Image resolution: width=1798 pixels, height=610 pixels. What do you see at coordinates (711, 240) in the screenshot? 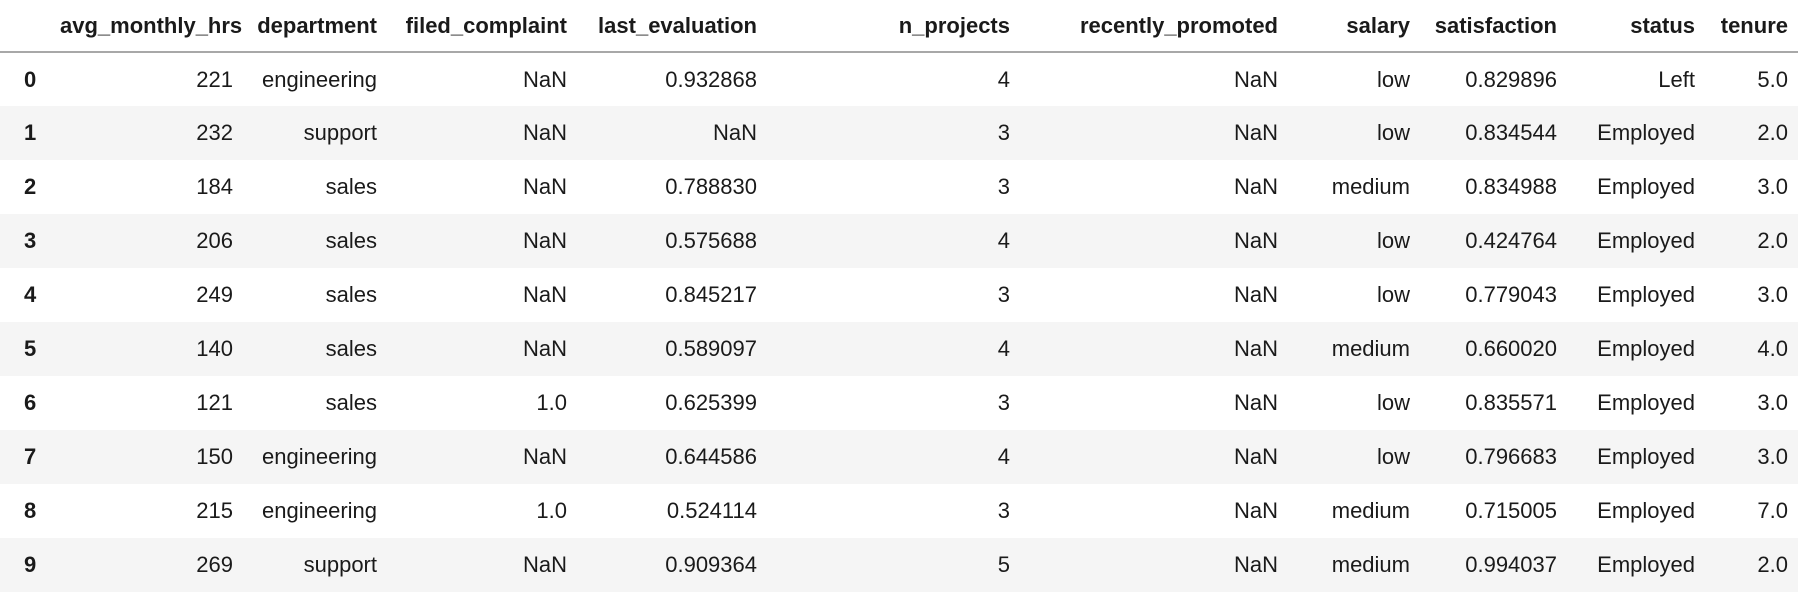
I see `cell-last_evaluation: 0.575688` at bounding box center [711, 240].